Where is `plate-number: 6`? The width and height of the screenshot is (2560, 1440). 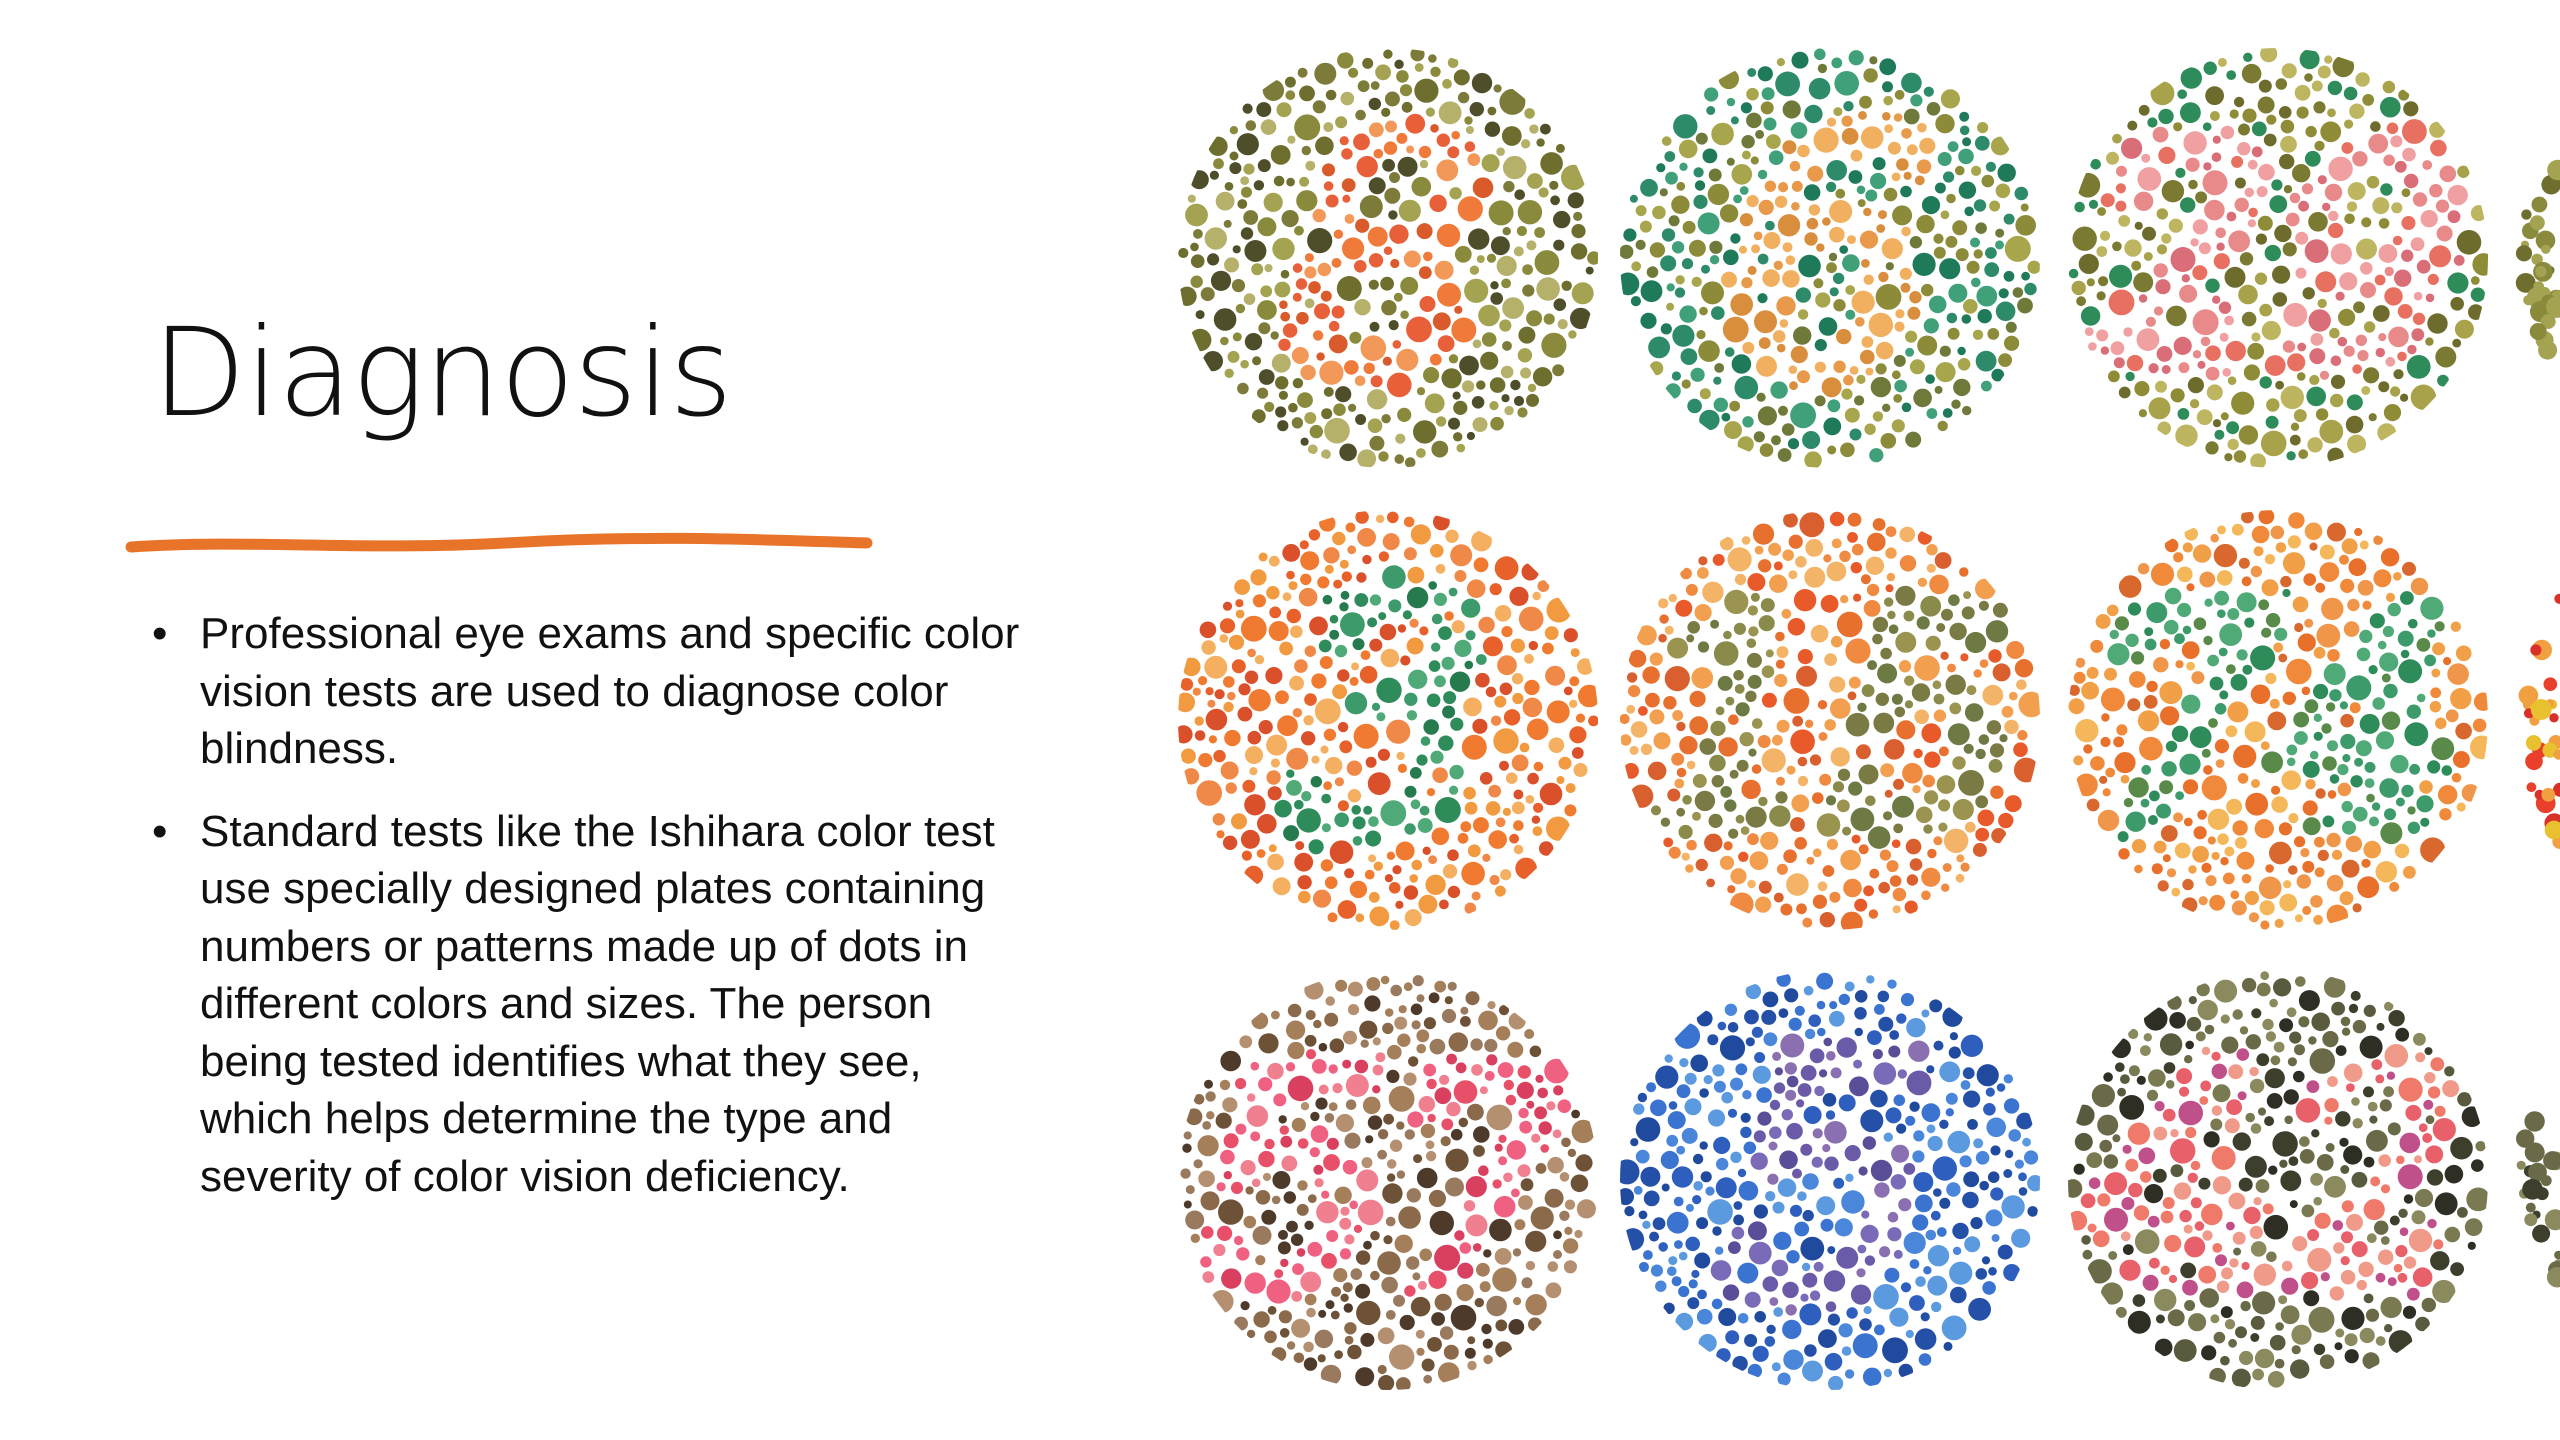
plate-number: 6 is located at coordinates (1830, 259).